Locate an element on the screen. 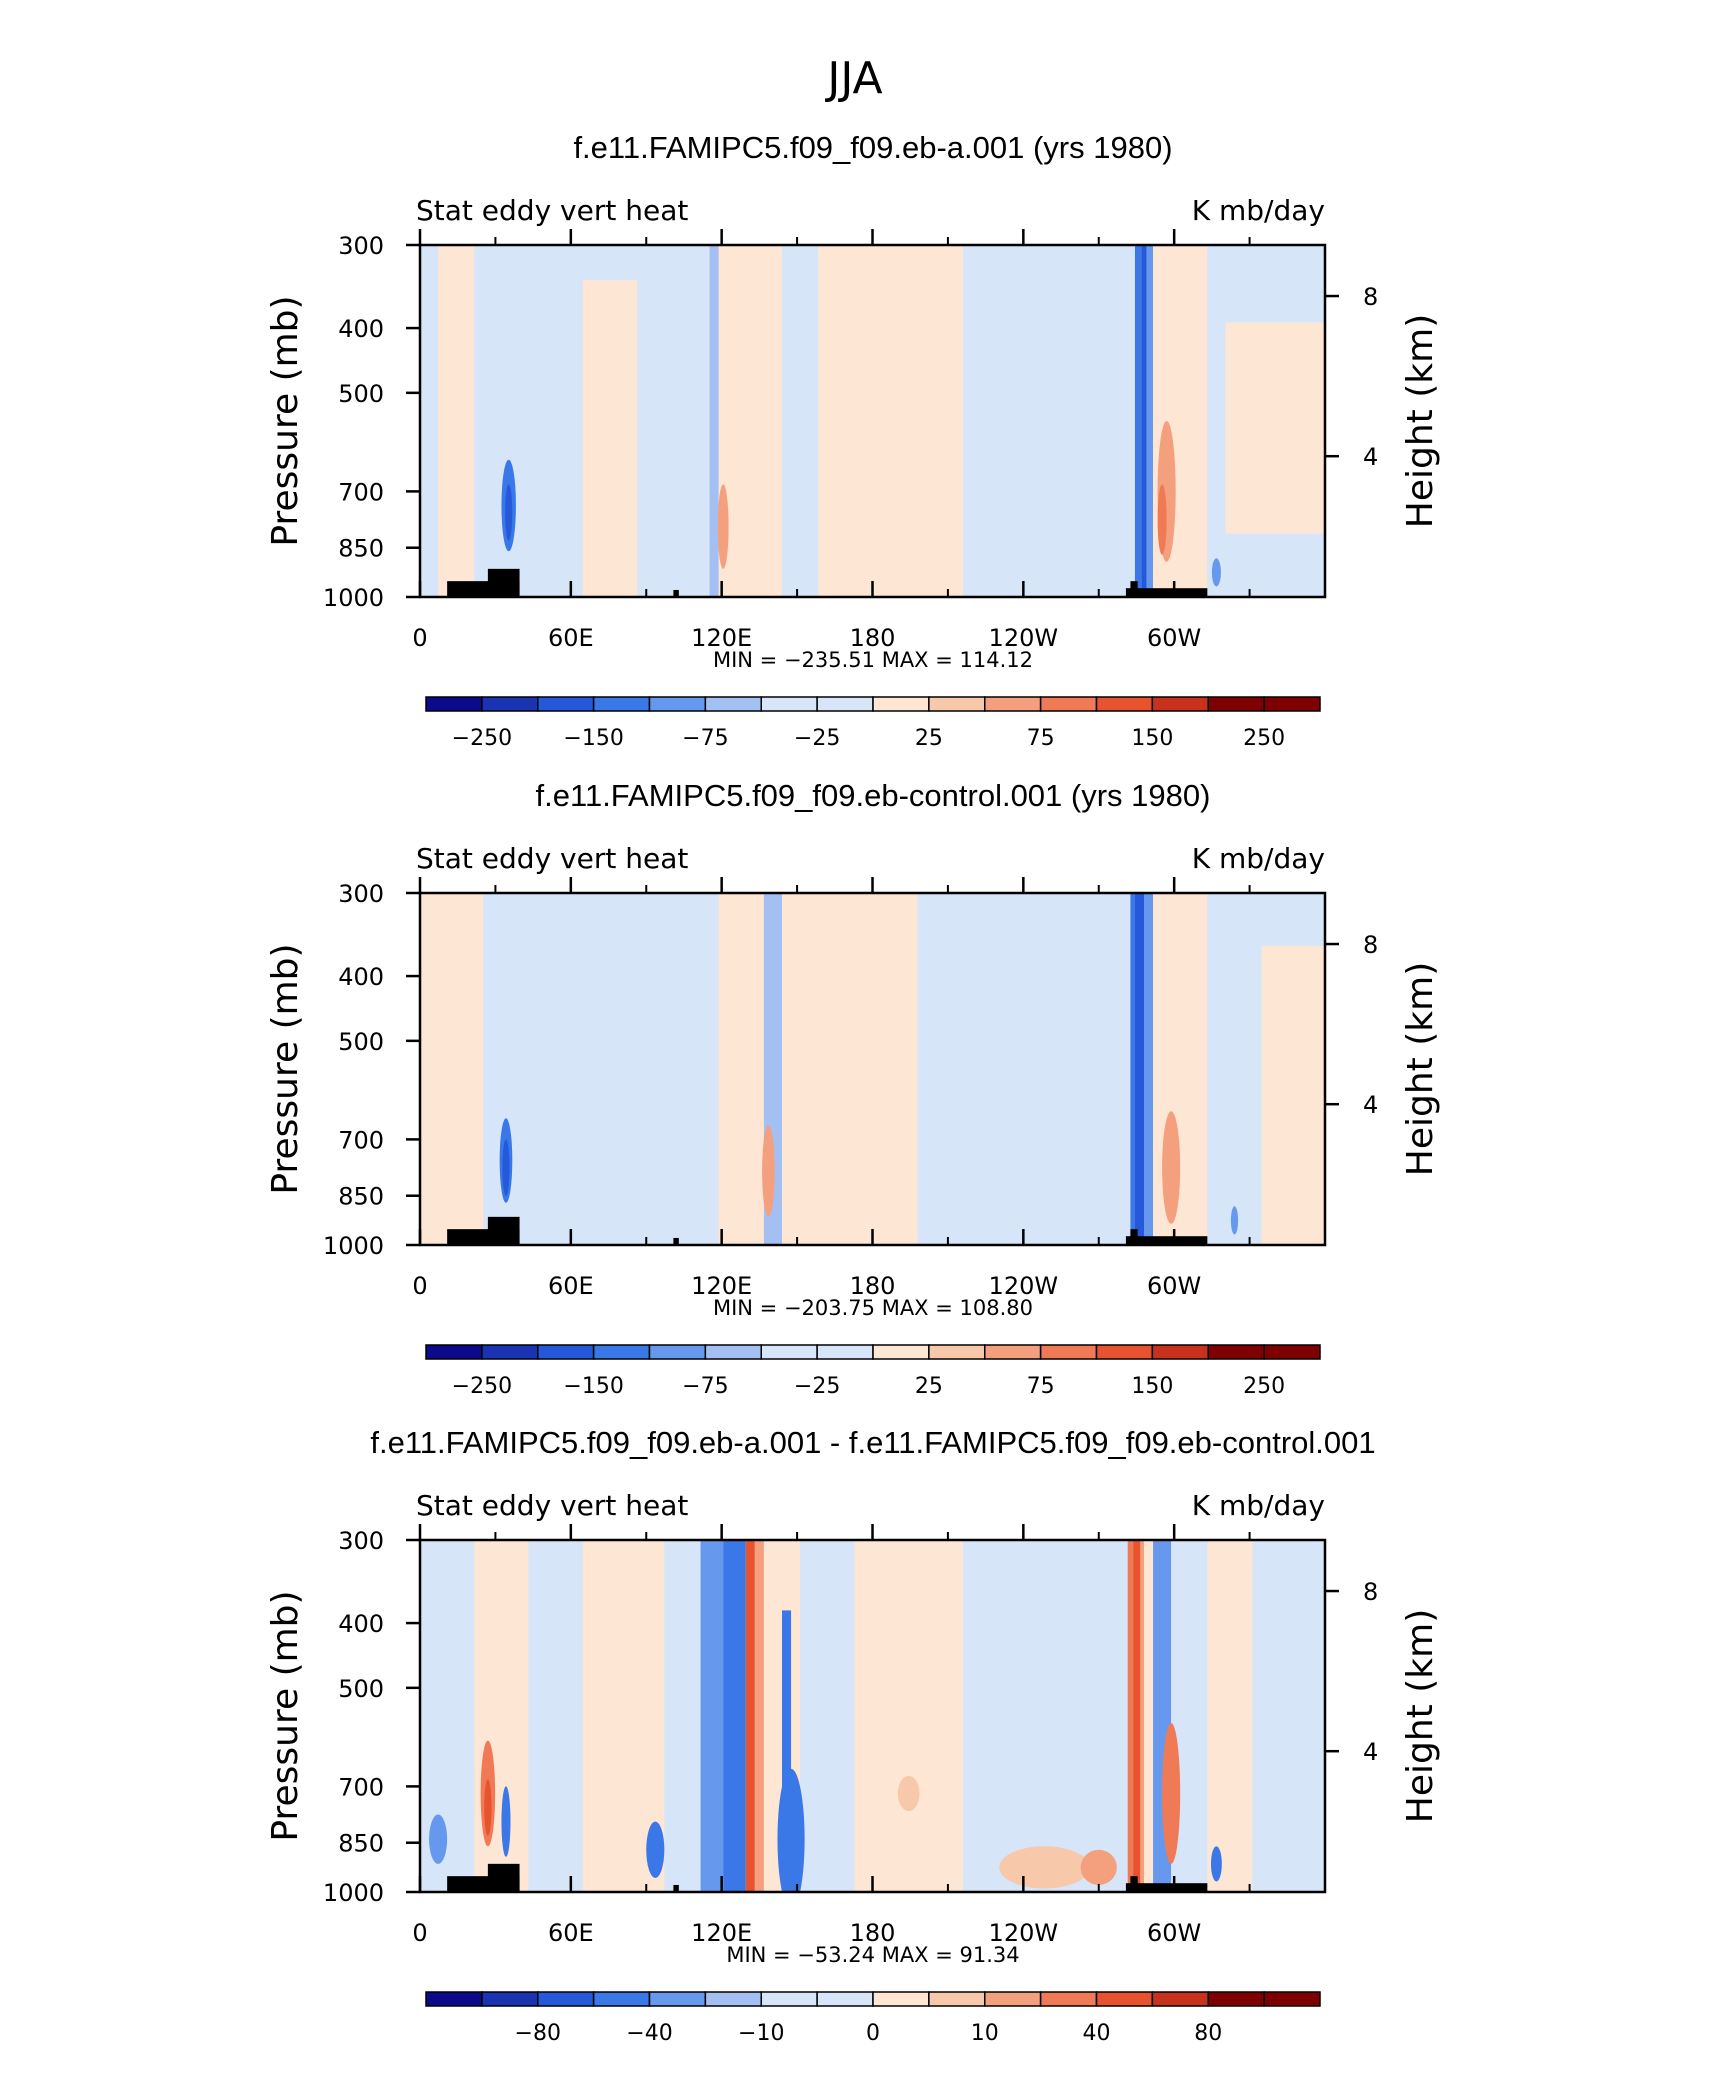 The image size is (1710, 2074). y-tick-label: 300 is located at coordinates (361, 894).